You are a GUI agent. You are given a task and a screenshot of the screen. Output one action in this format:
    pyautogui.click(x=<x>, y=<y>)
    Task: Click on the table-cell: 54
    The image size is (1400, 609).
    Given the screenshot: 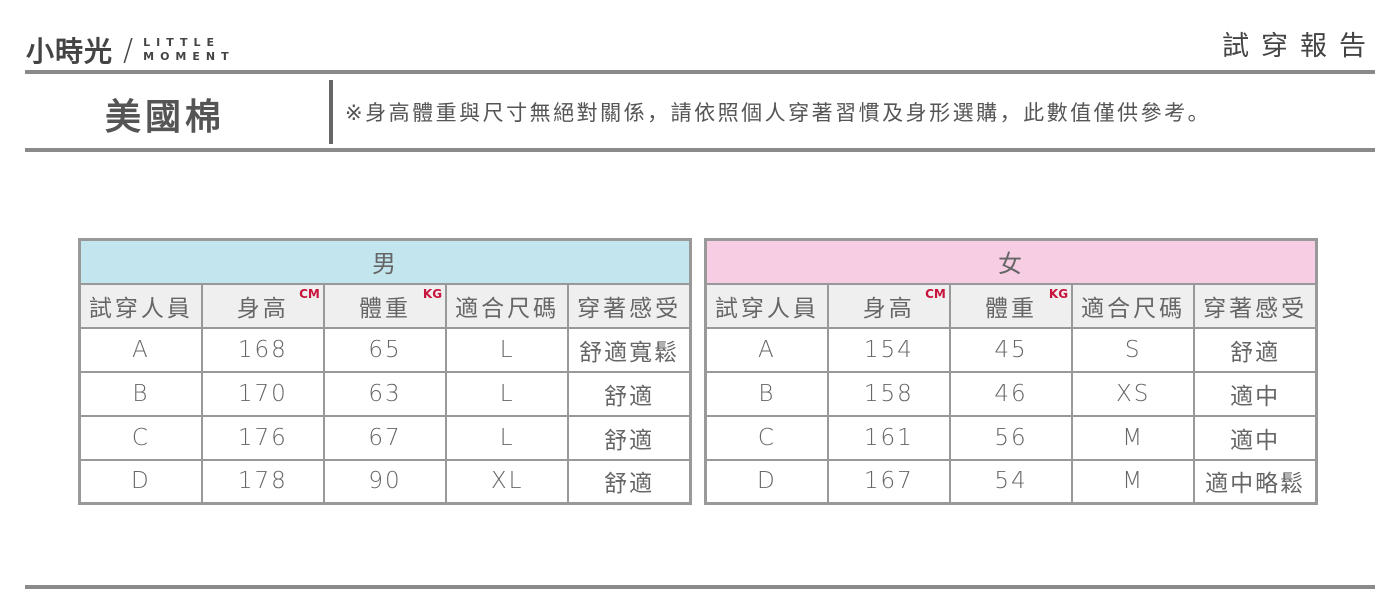 What is the action you would take?
    pyautogui.click(x=1011, y=481)
    